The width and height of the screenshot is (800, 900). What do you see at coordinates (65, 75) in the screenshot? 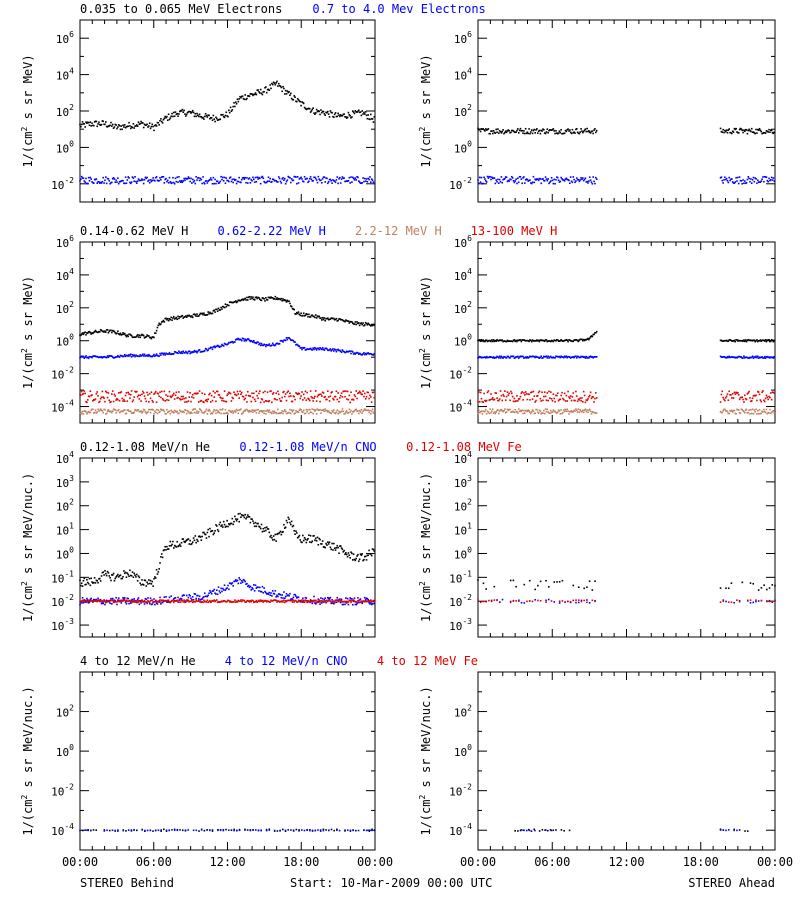
I see `y-tick-label: 10⁴` at bounding box center [65, 75].